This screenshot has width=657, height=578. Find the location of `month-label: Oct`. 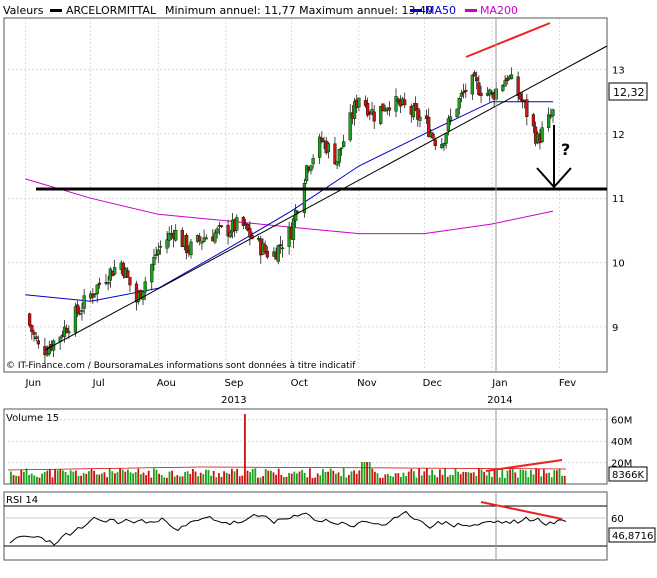

month-label: Oct is located at coordinates (299, 383).